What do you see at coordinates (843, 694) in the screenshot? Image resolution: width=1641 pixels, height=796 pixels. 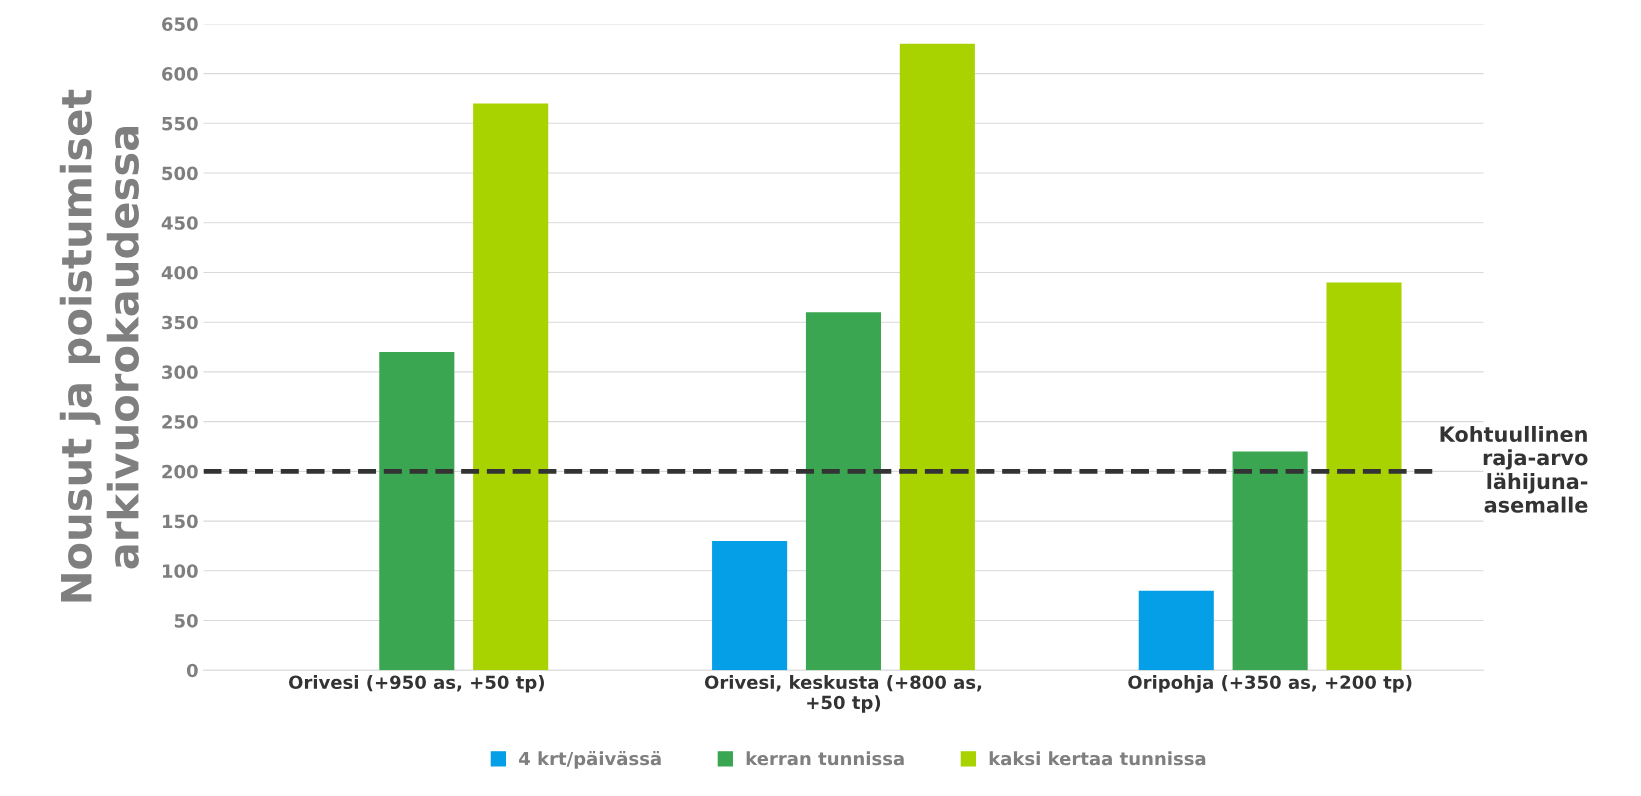 I see `x-tick-label: Orivesi, keskusta (+800 as, +50 tp)` at bounding box center [843, 694].